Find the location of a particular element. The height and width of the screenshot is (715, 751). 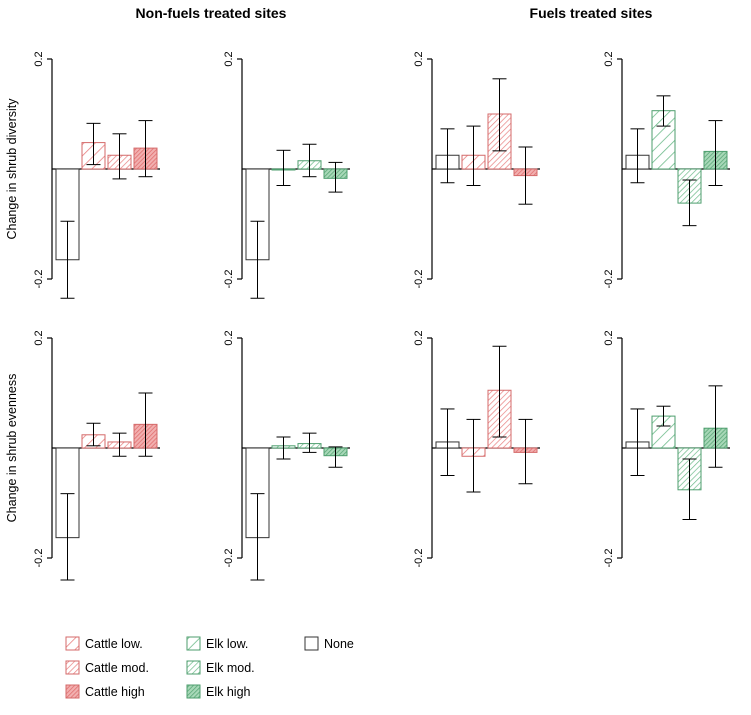

legend-item: Cattle mod. is located at coordinates (107, 667).